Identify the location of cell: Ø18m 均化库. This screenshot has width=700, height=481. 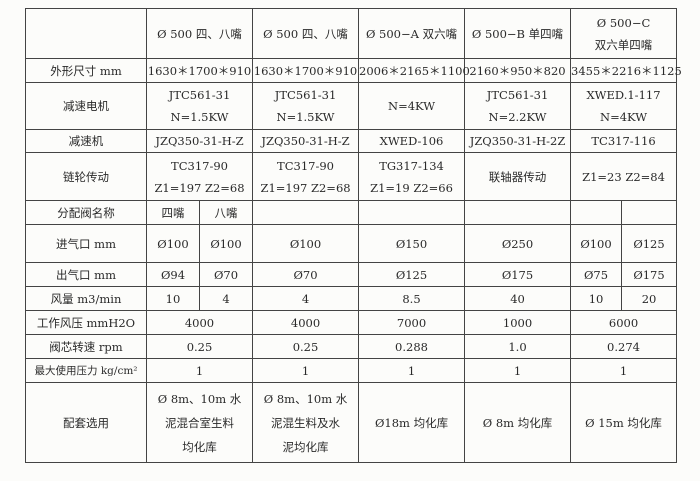
(412, 422).